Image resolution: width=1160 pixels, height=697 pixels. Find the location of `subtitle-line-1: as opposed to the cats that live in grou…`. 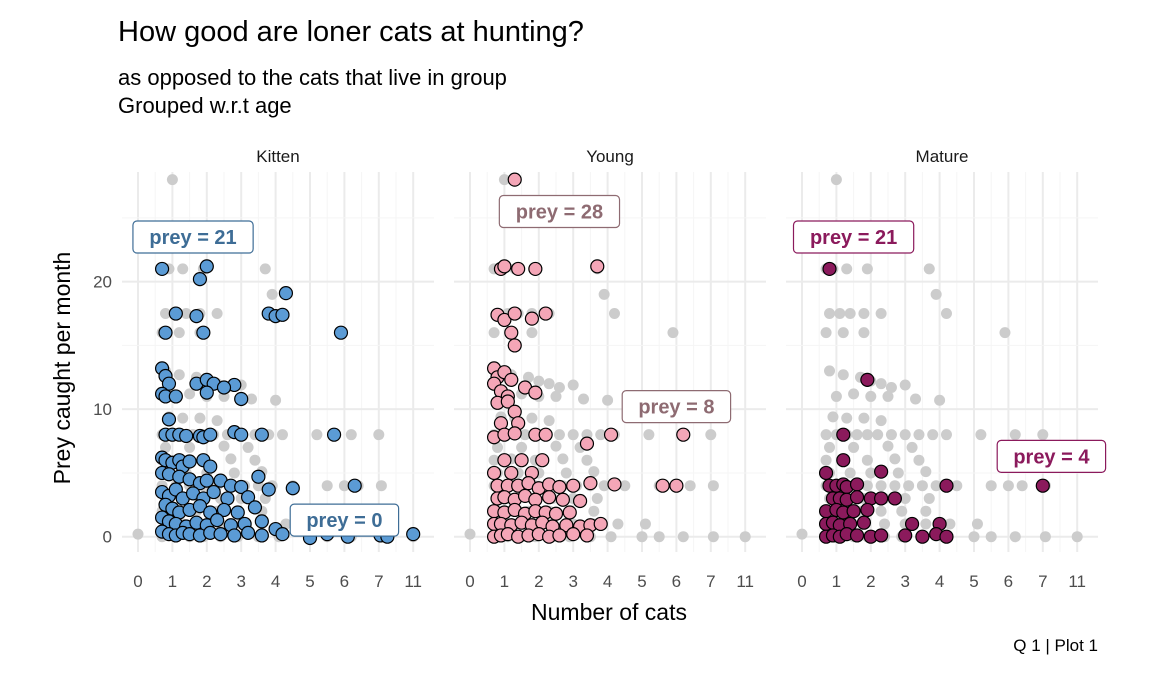

subtitle-line-1: as opposed to the cats that live in grou… is located at coordinates (312, 77).